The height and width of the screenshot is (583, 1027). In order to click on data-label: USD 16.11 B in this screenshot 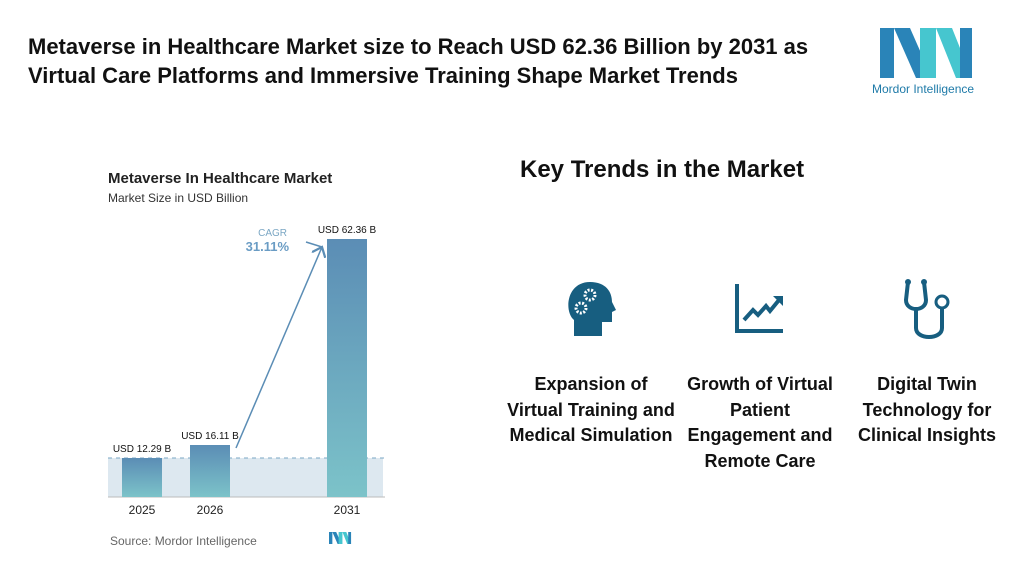, I will do `click(210, 436)`.